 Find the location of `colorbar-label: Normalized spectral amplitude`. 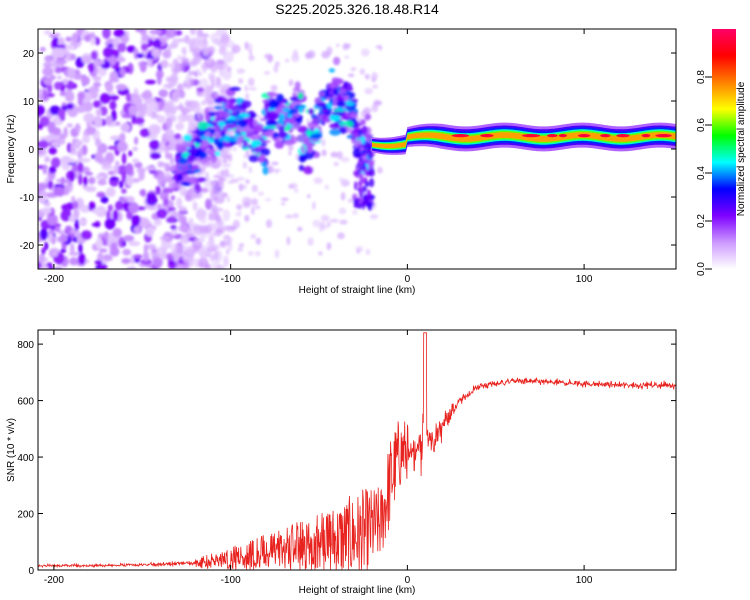

colorbar-label: Normalized spectral amplitude is located at coordinates (741, 148).